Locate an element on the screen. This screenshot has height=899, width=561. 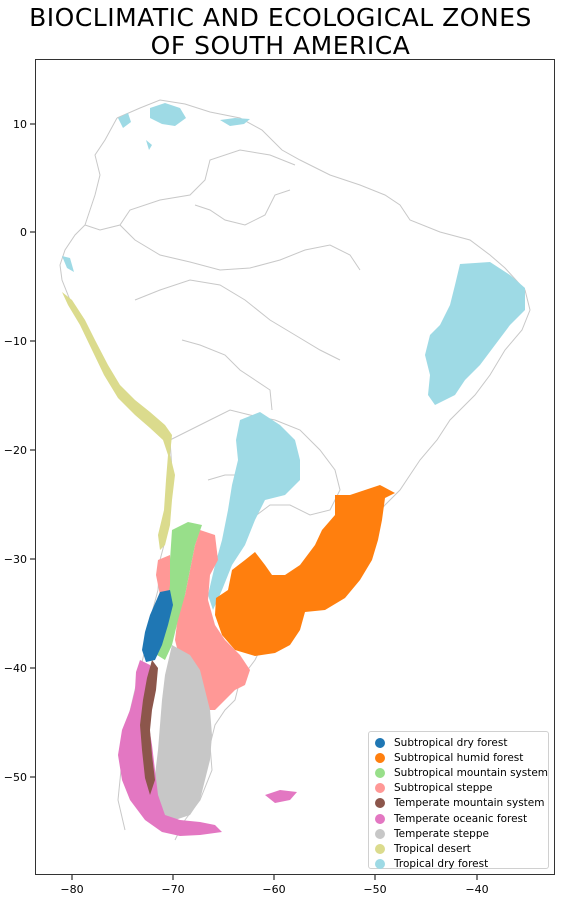
legend-item: Temperate mountain system is located at coordinates (461, 803).